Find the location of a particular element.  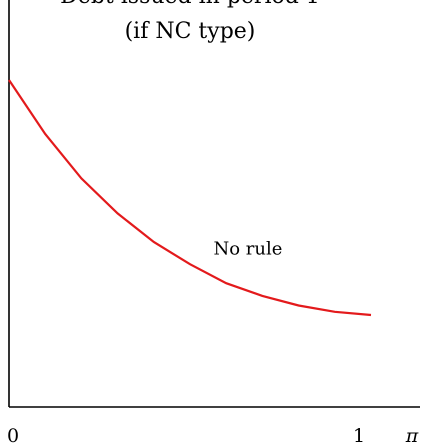

x-tick-label-0: 0 is located at coordinates (13, 435).